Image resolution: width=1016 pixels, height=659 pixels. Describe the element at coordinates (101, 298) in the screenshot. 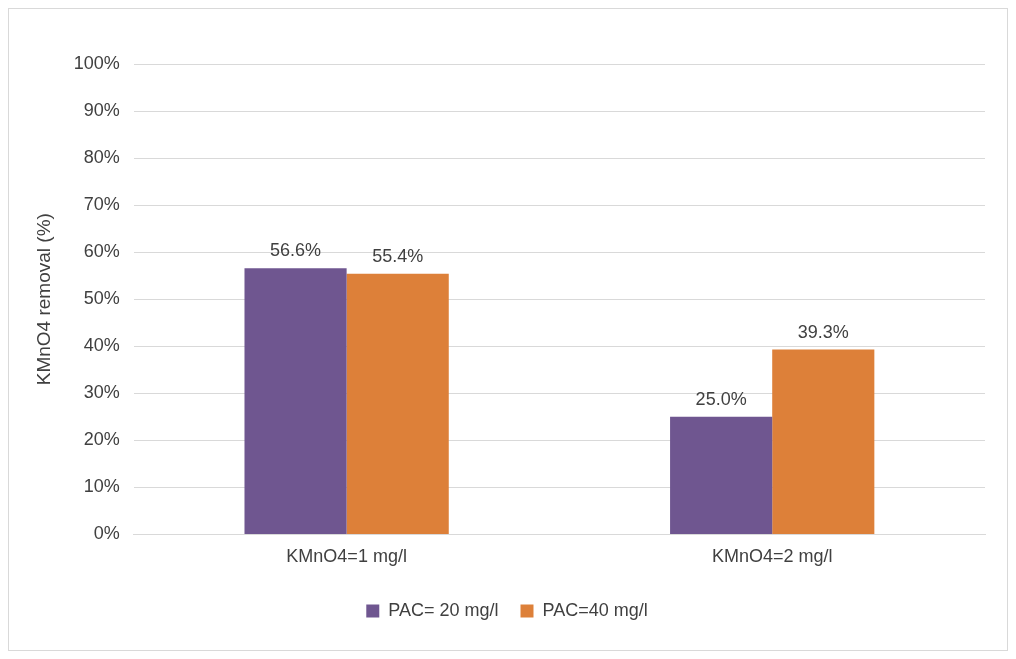

I see `y-tick-label: 50%` at that location.